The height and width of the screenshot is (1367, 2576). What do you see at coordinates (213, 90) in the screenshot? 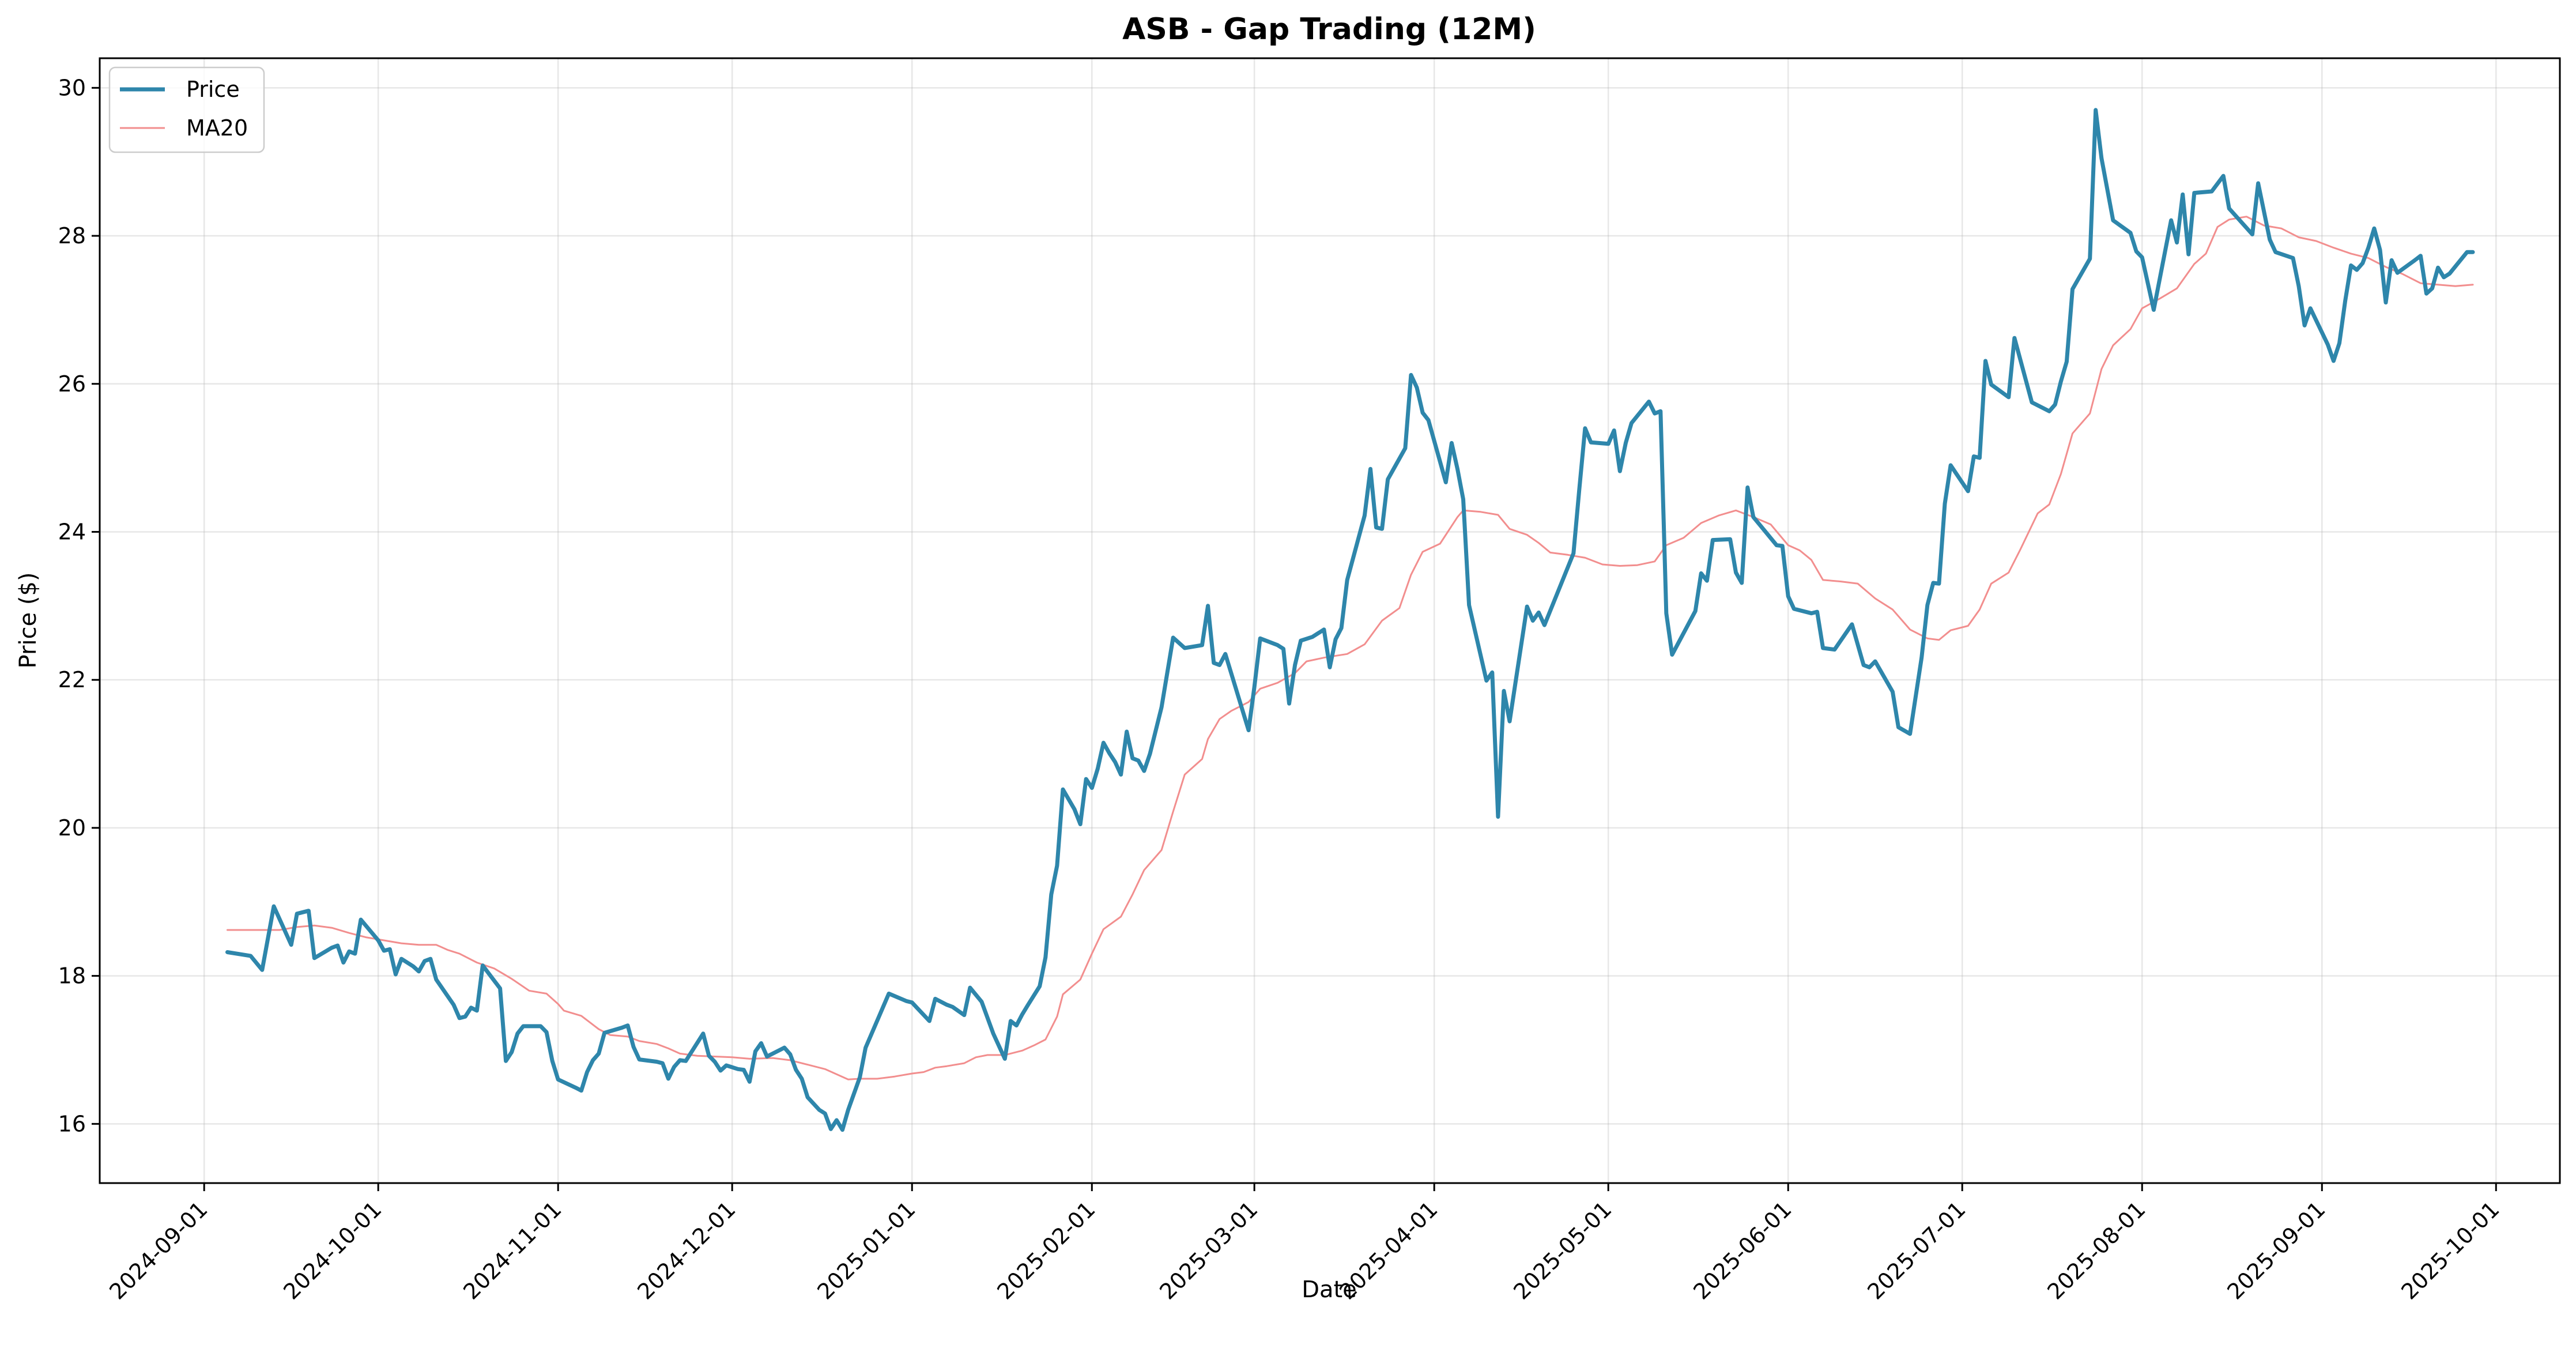
I see `legend-label-price: Price` at bounding box center [213, 90].